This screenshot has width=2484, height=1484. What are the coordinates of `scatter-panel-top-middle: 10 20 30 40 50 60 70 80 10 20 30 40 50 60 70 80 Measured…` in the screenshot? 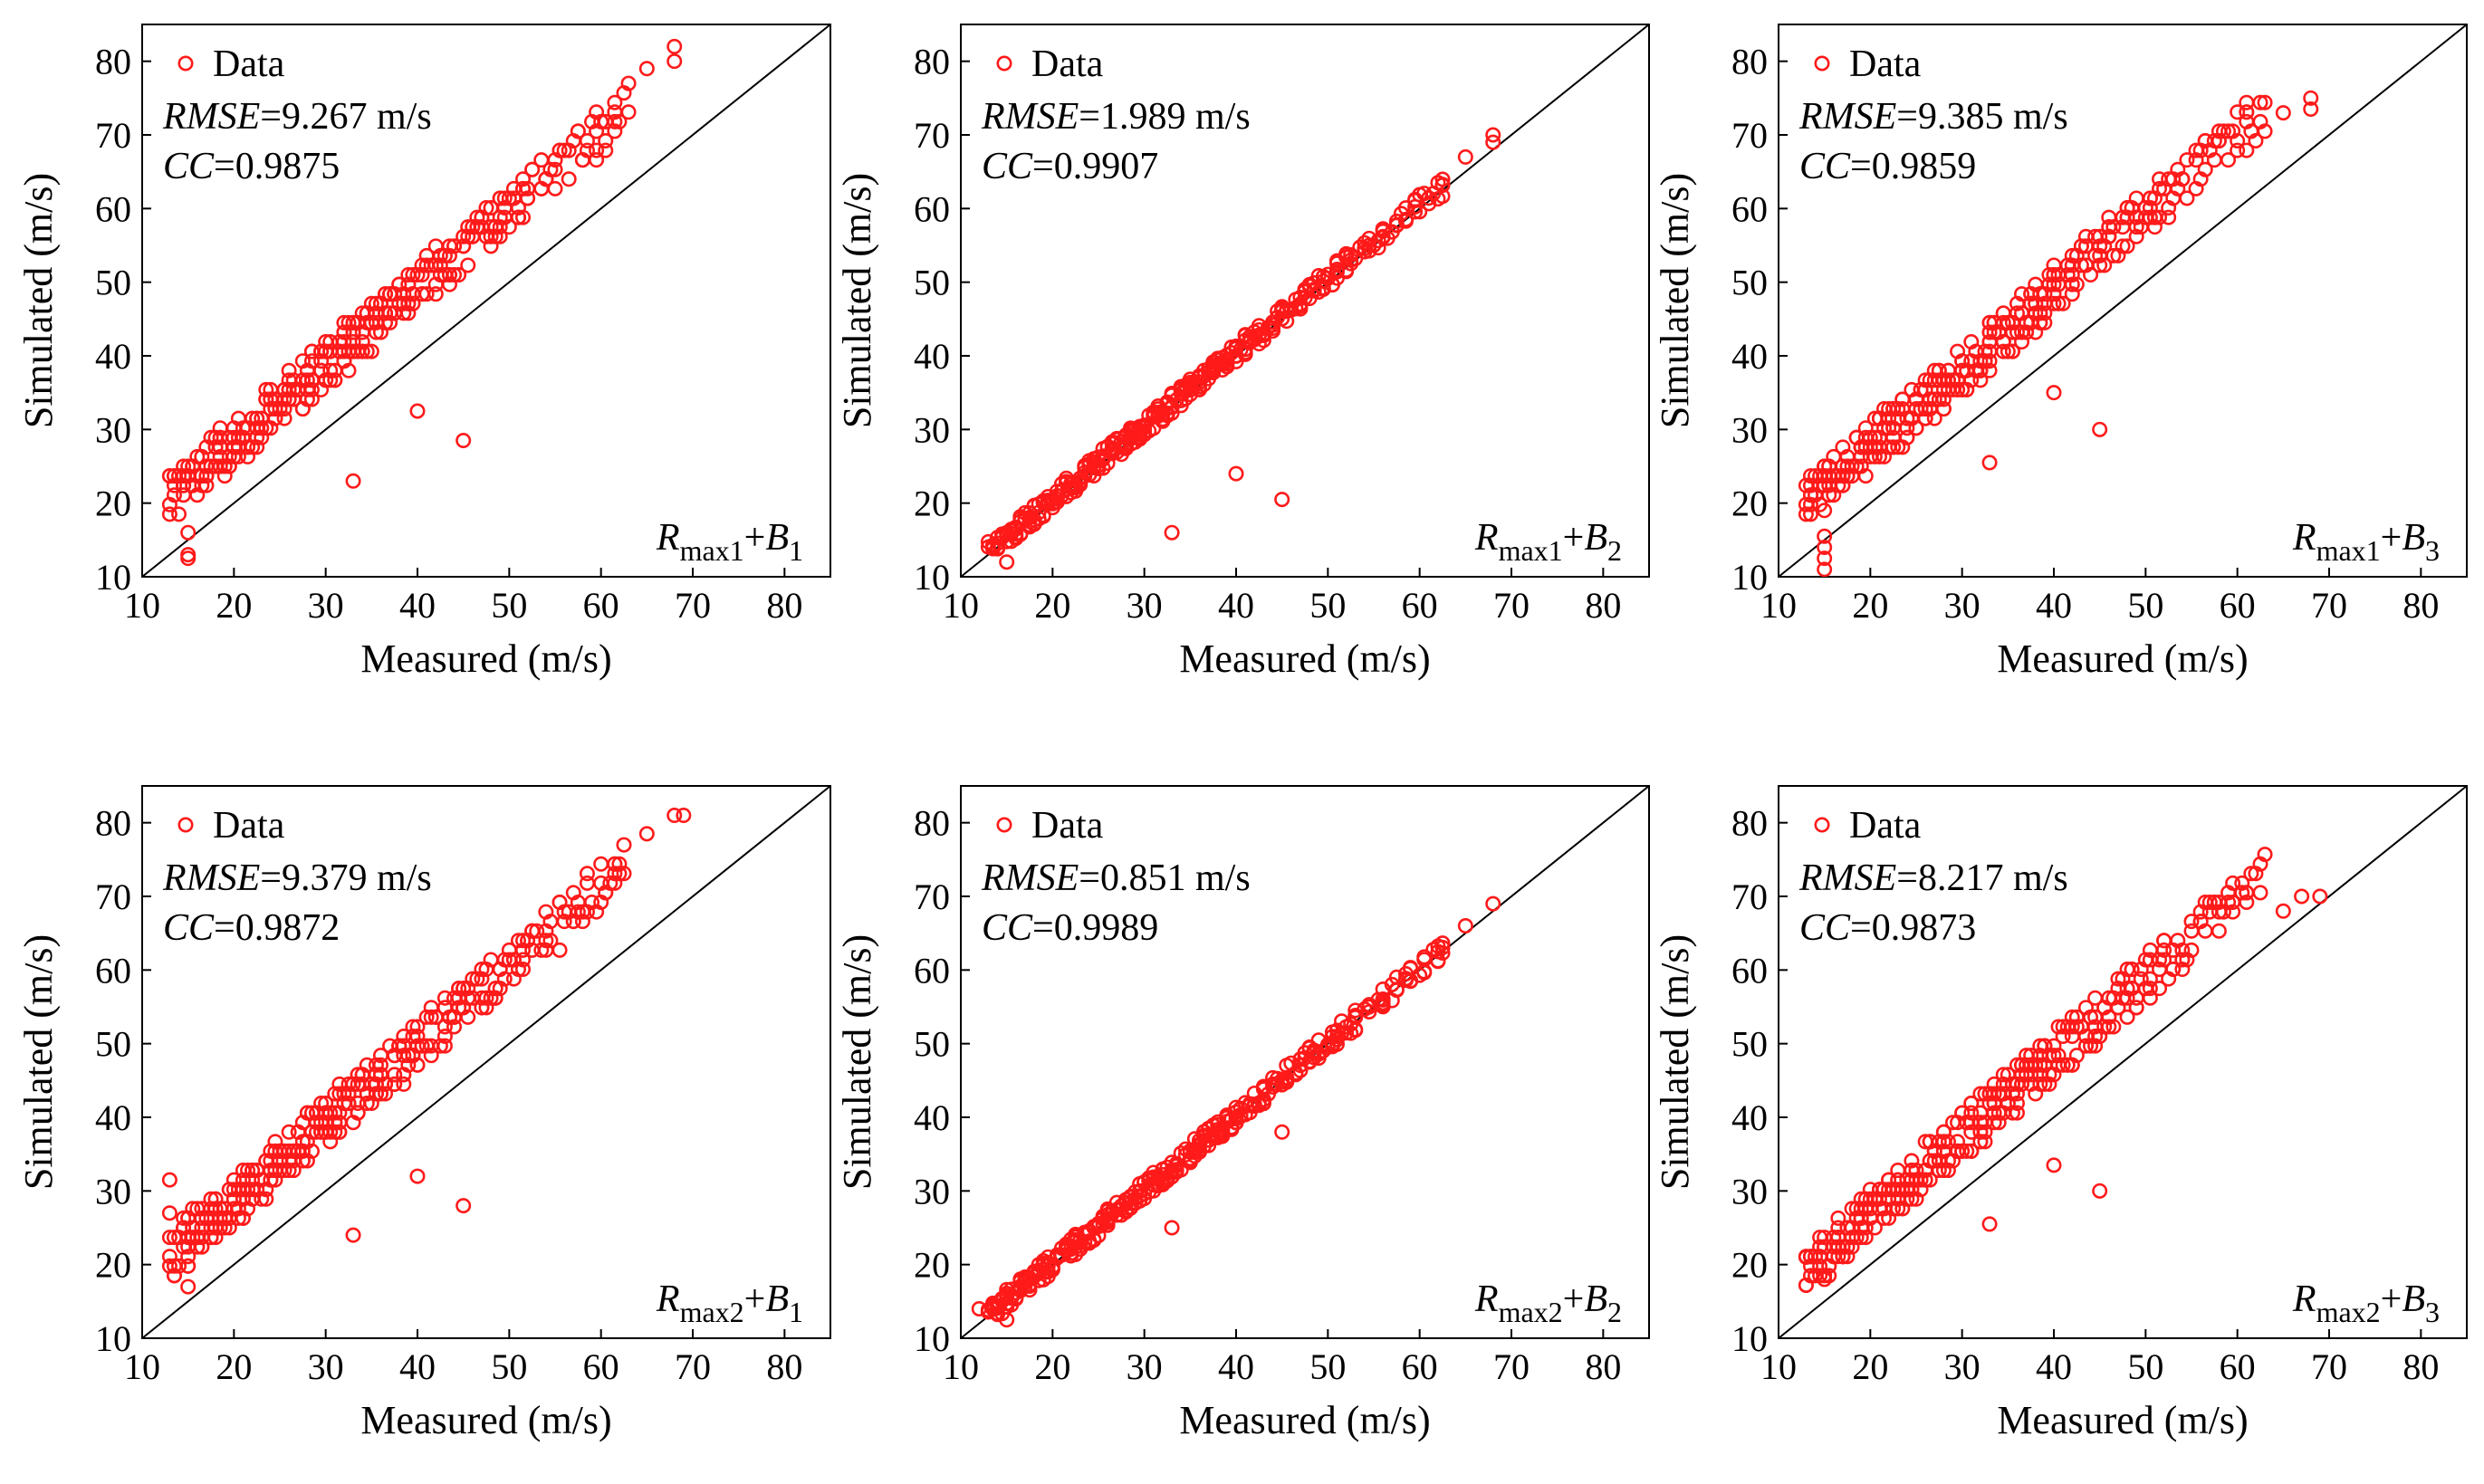 It's located at (1242, 352).